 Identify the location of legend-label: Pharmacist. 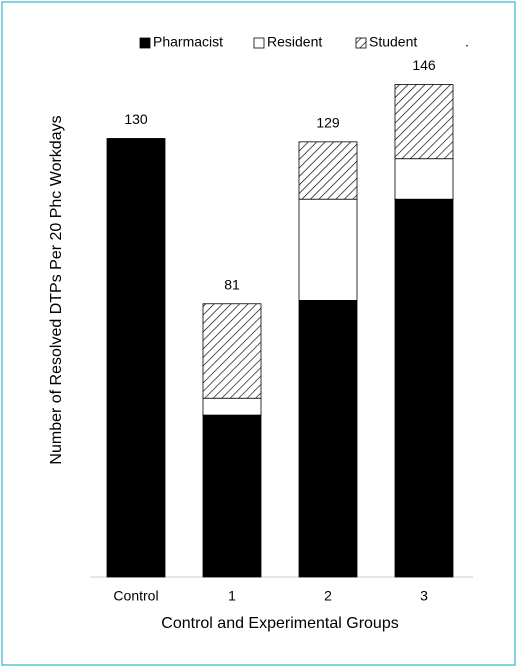
(188, 42).